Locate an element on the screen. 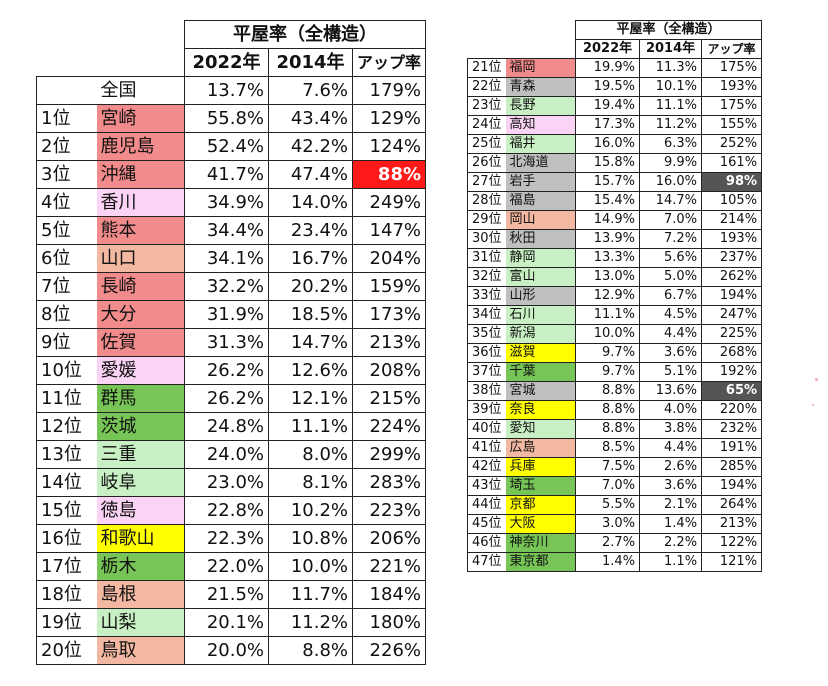  value-2014-cell: 2.1% is located at coordinates (671, 505).